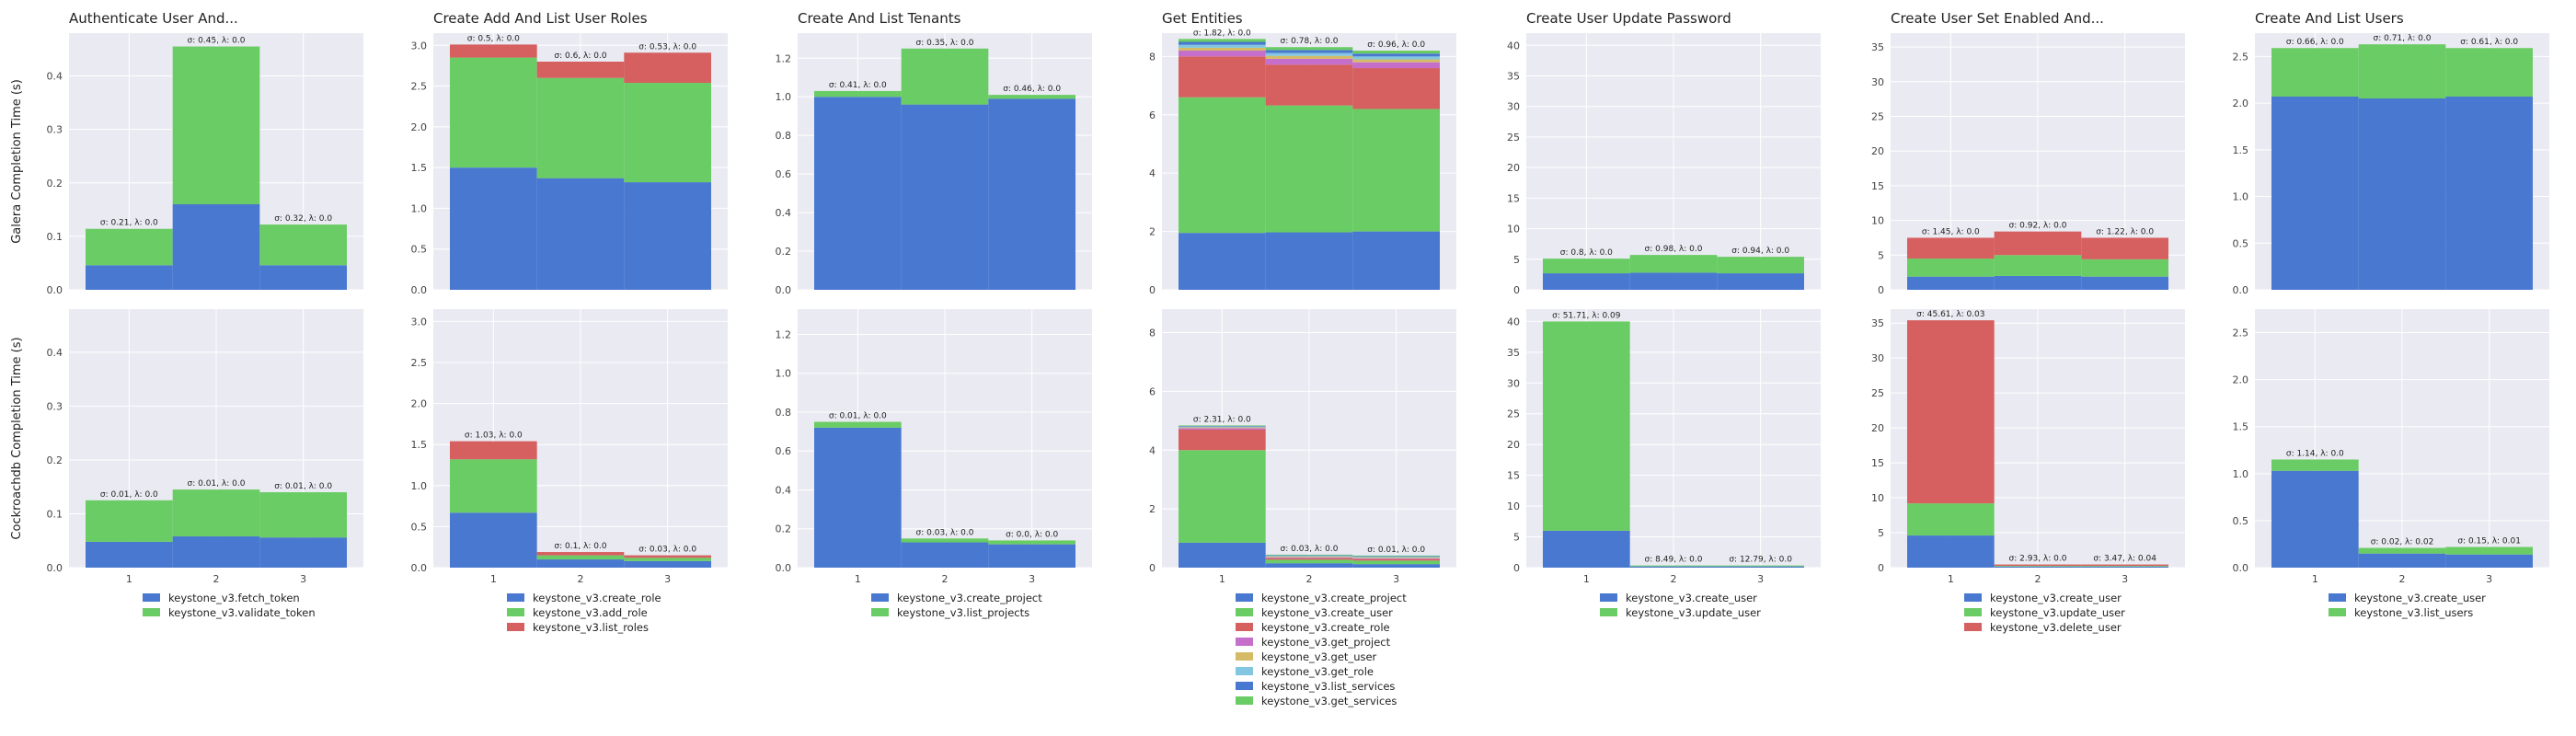 This screenshot has width=2576, height=736. I want to click on y-tick-label: 30, so click(1877, 82).